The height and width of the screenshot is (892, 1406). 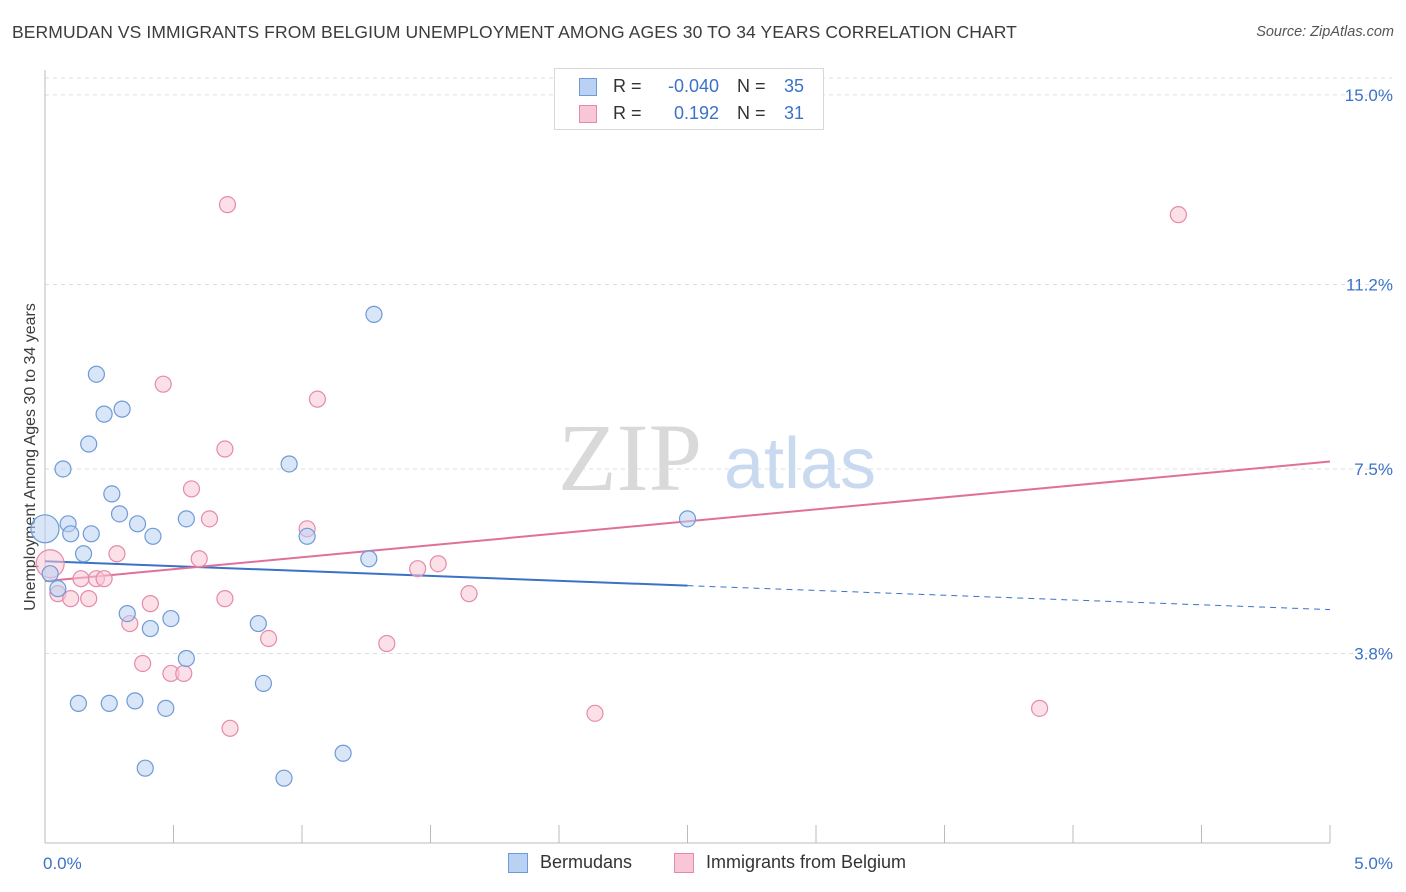 What do you see at coordinates (1373, 863) in the screenshot?
I see `x-tick-label: 5.0%` at bounding box center [1373, 863].